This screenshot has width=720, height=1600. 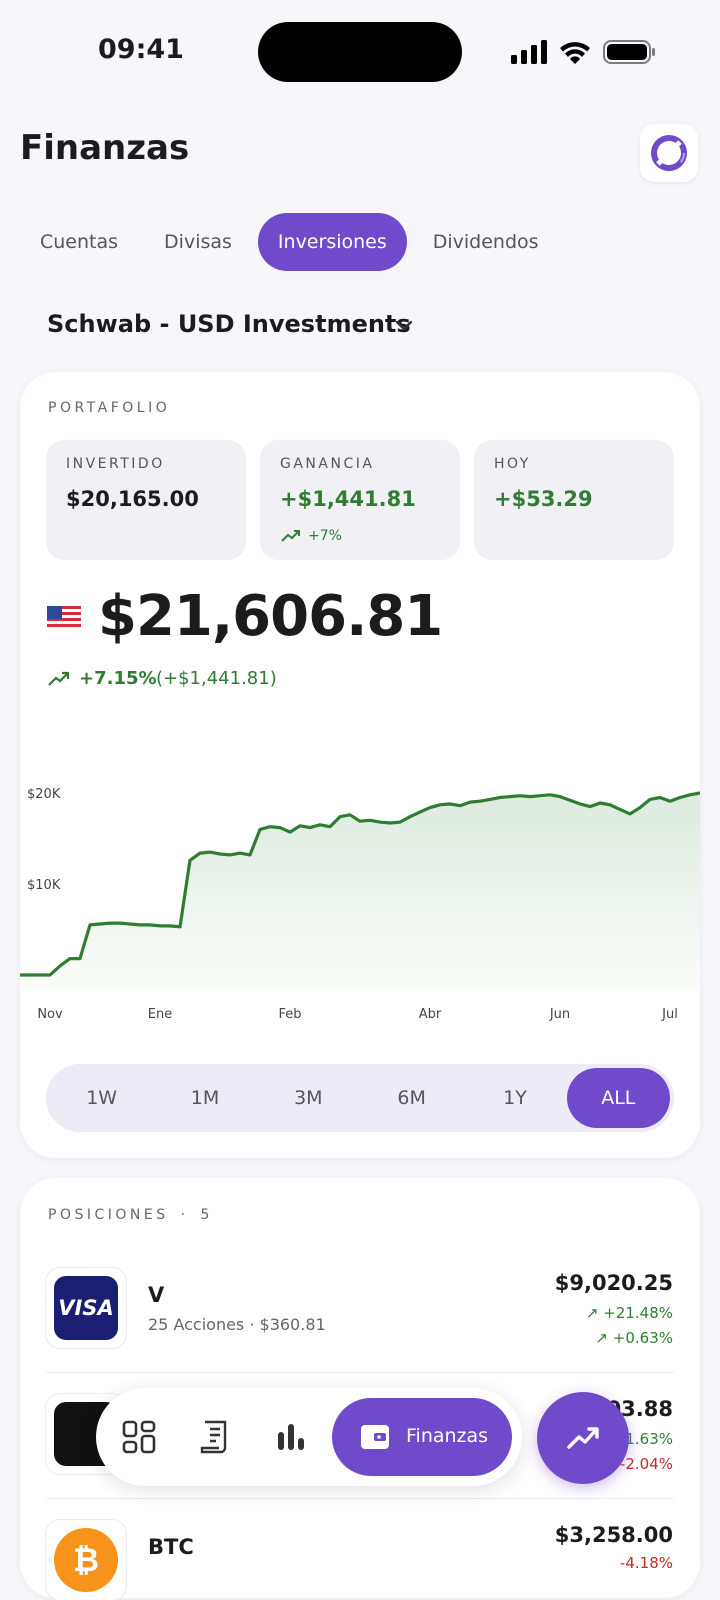 What do you see at coordinates (404, 325) in the screenshot?
I see `chevron-down` at bounding box center [404, 325].